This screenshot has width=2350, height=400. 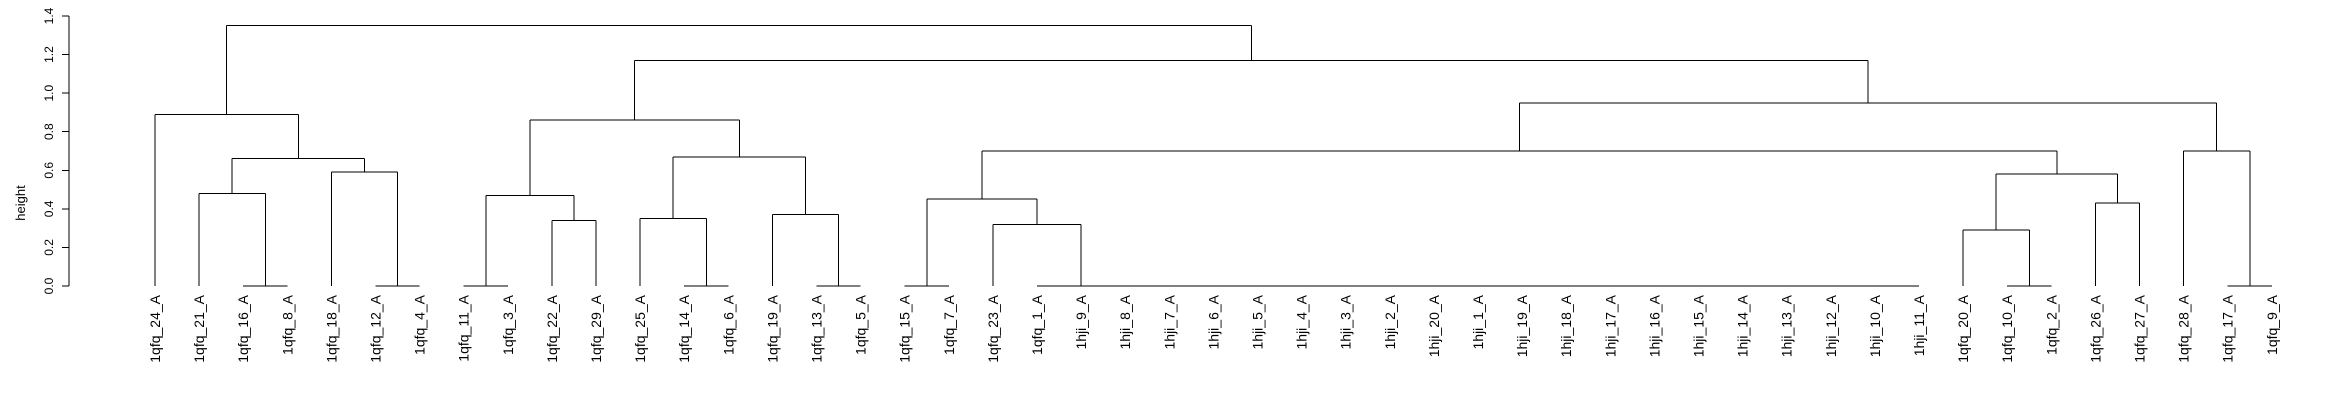 I want to click on y-tick-label-0.0: 0.0, so click(x=49, y=285).